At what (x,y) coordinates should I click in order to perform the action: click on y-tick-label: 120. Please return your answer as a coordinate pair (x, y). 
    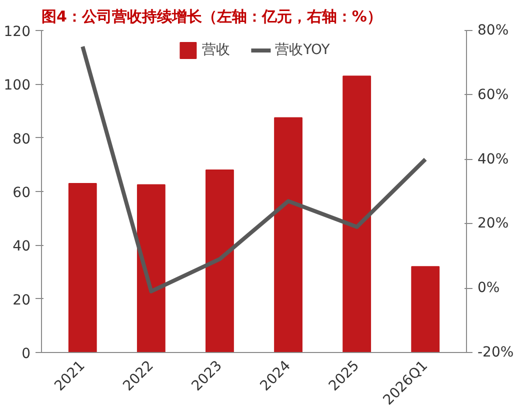
    Looking at the image, I should click on (17, 32).